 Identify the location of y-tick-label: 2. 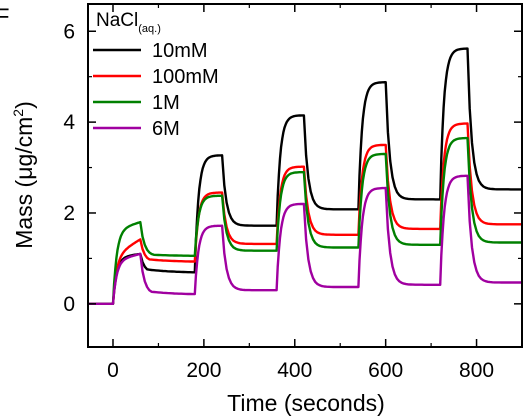
(69, 213).